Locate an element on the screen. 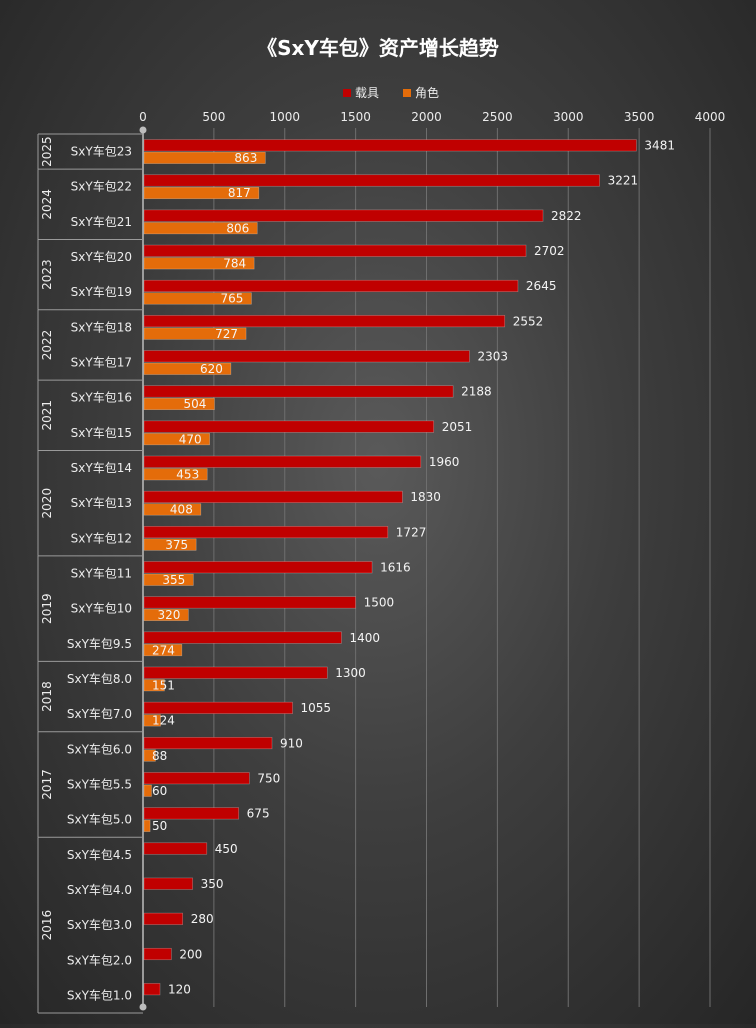  data-label-角色: 727 is located at coordinates (226, 334).